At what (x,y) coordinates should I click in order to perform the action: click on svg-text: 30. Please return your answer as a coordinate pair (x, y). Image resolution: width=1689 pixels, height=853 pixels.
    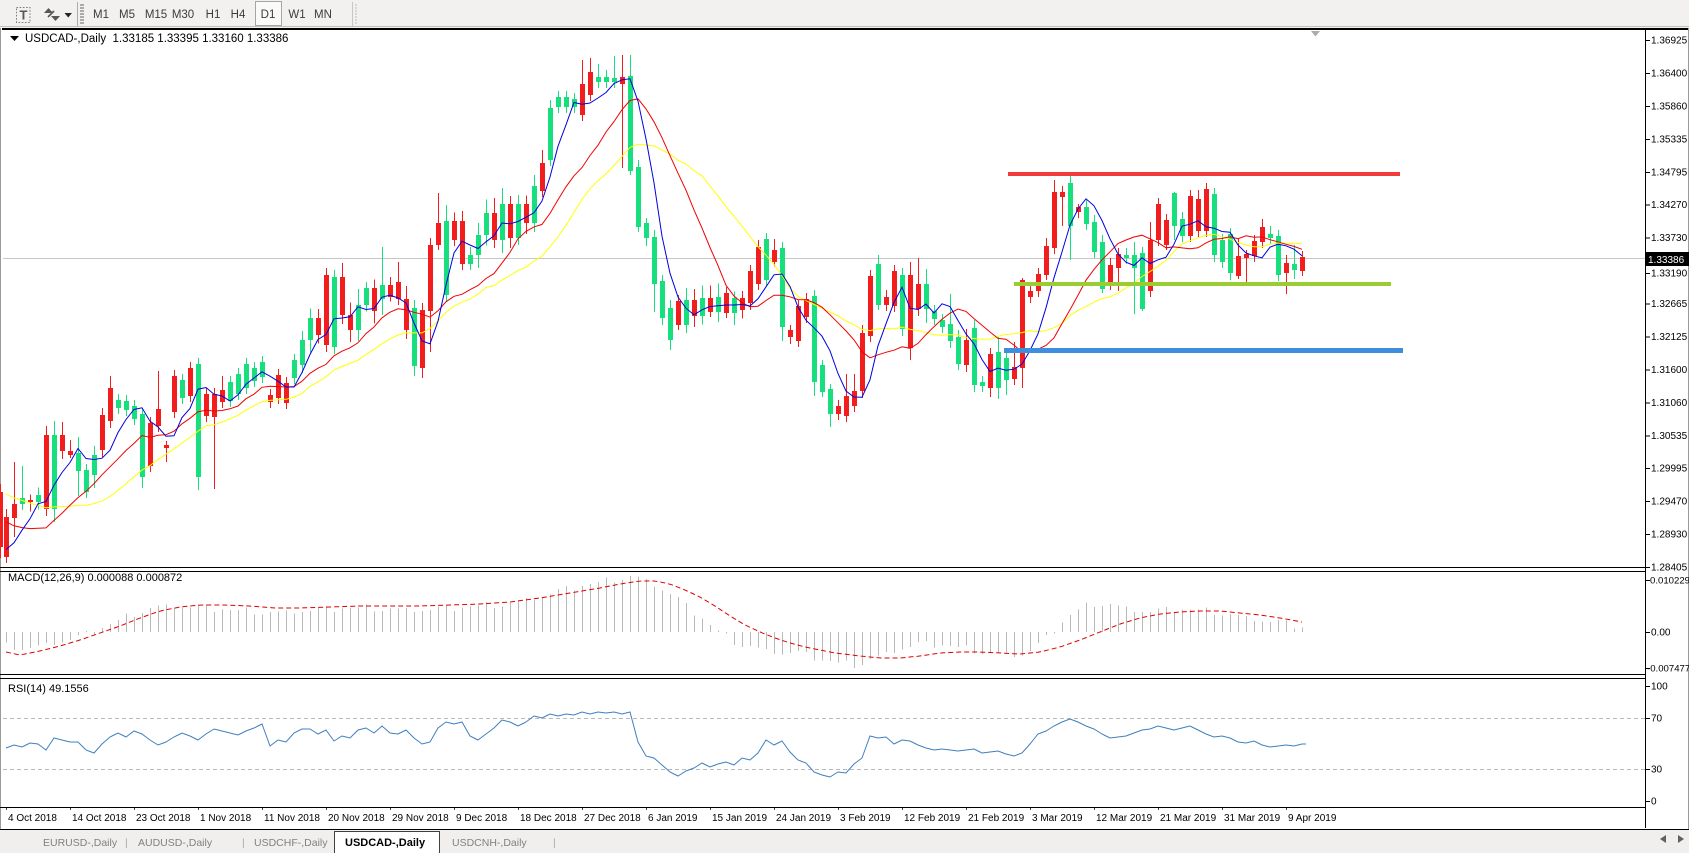
    Looking at the image, I should click on (1657, 770).